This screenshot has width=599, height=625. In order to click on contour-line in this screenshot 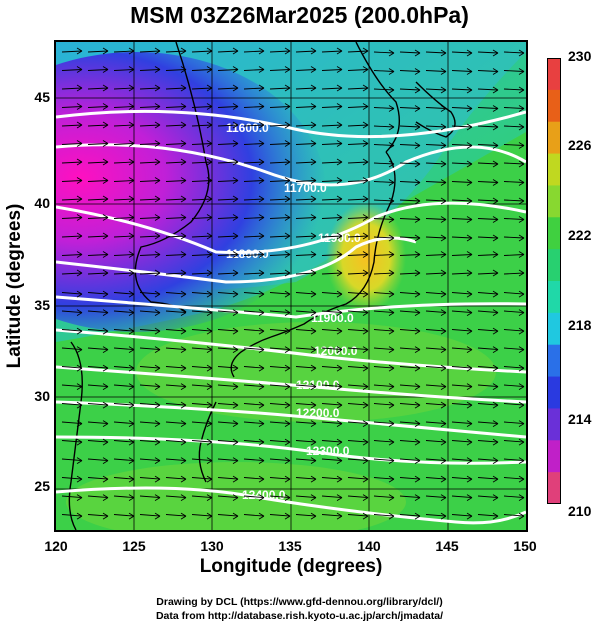, I will do `click(291, 351)`.